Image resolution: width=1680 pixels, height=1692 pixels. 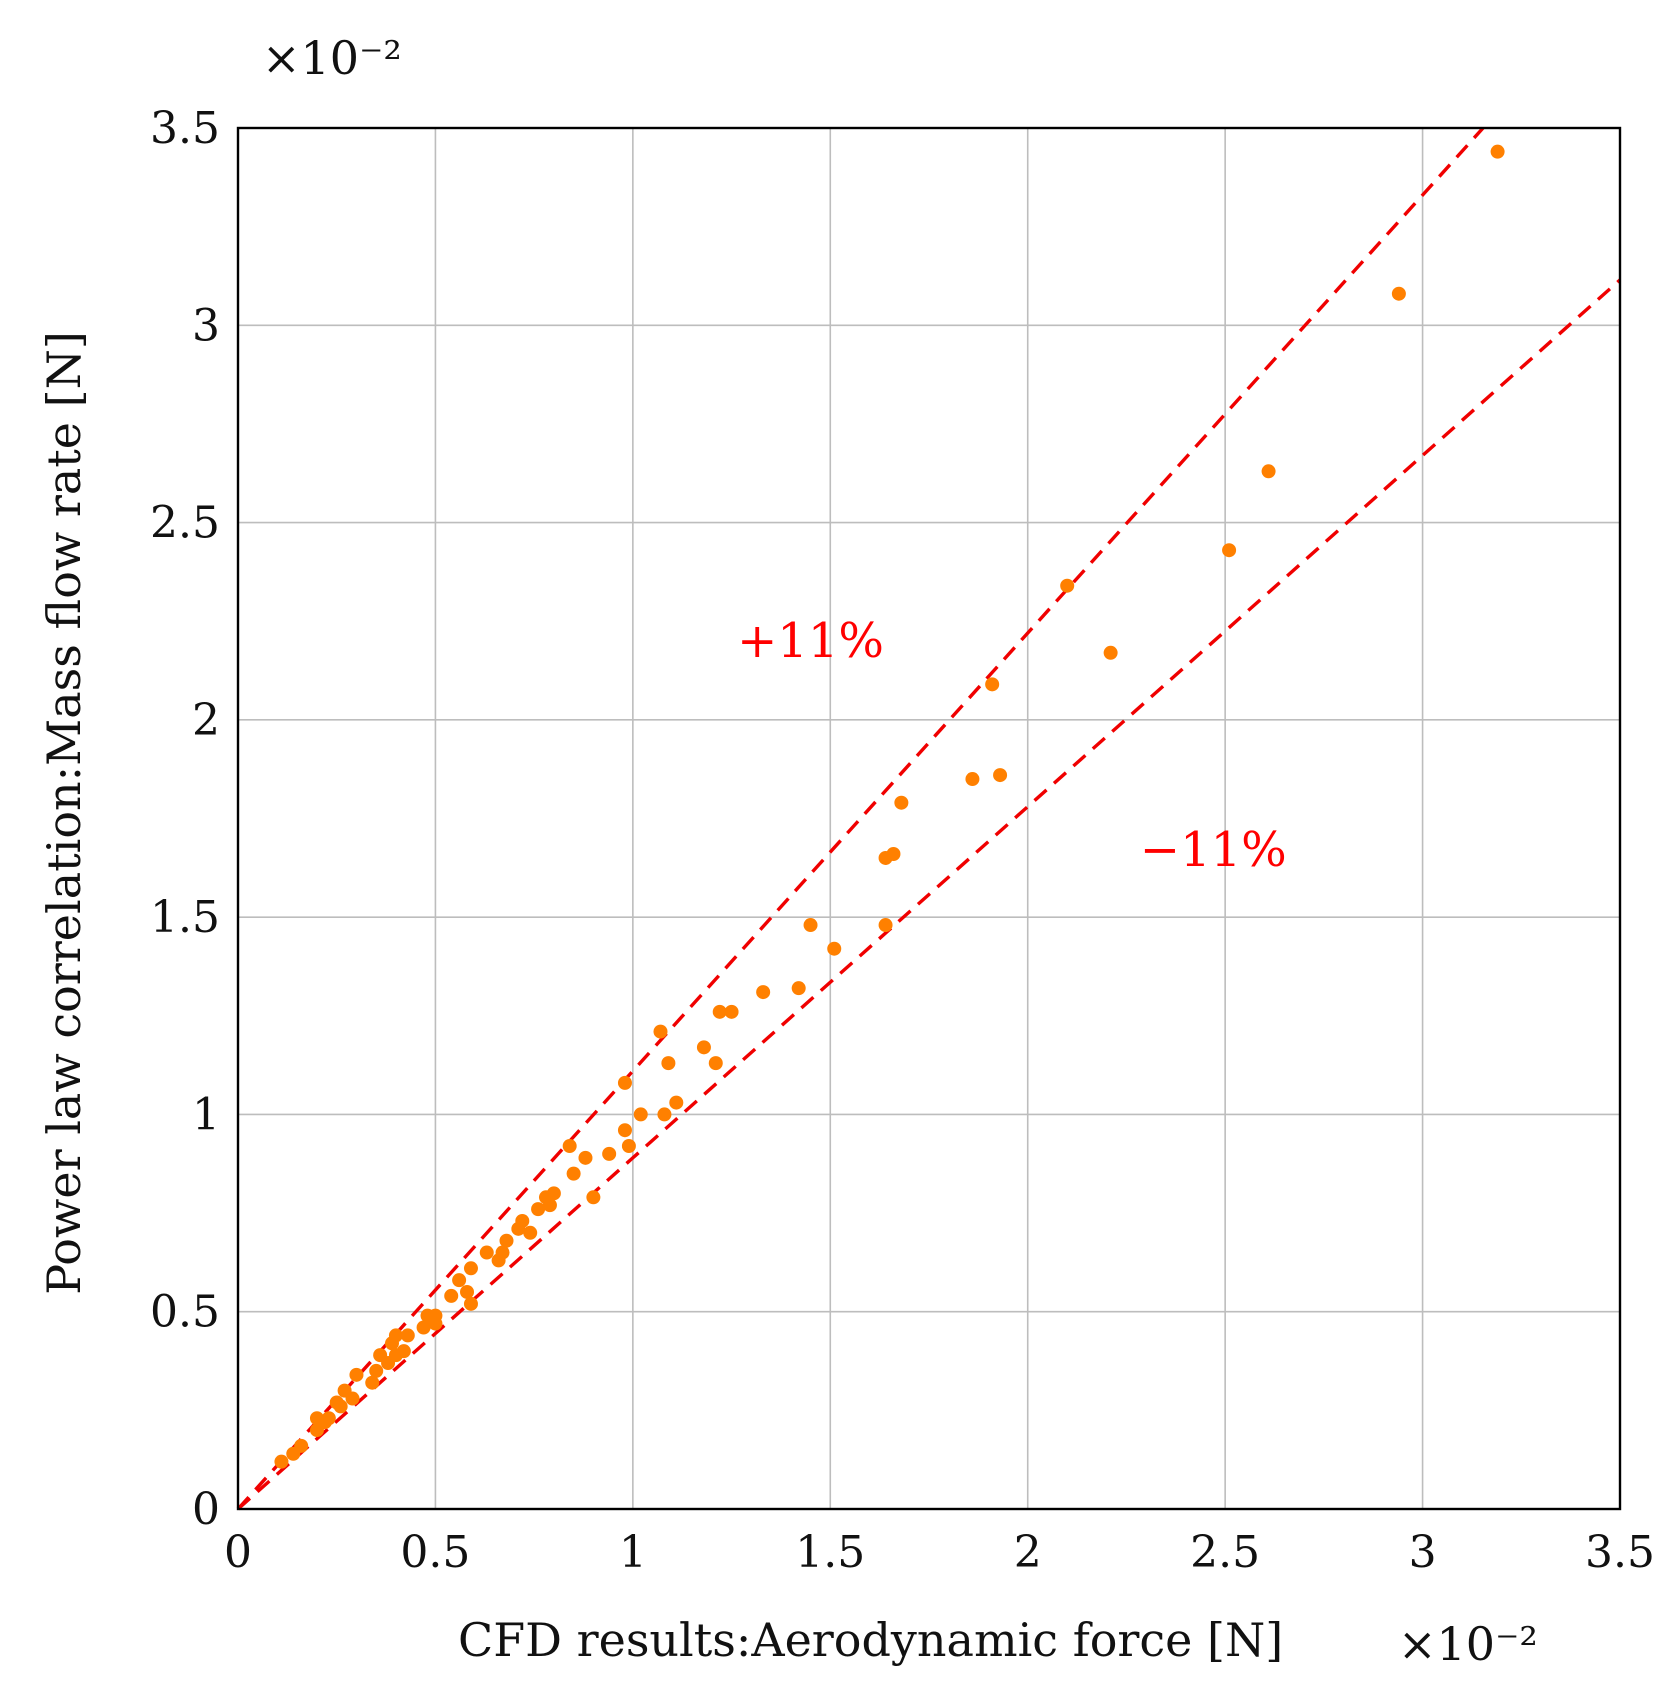 What do you see at coordinates (1468, 1644) in the screenshot?
I see `x-axis-multiplier: ×10⁻²` at bounding box center [1468, 1644].